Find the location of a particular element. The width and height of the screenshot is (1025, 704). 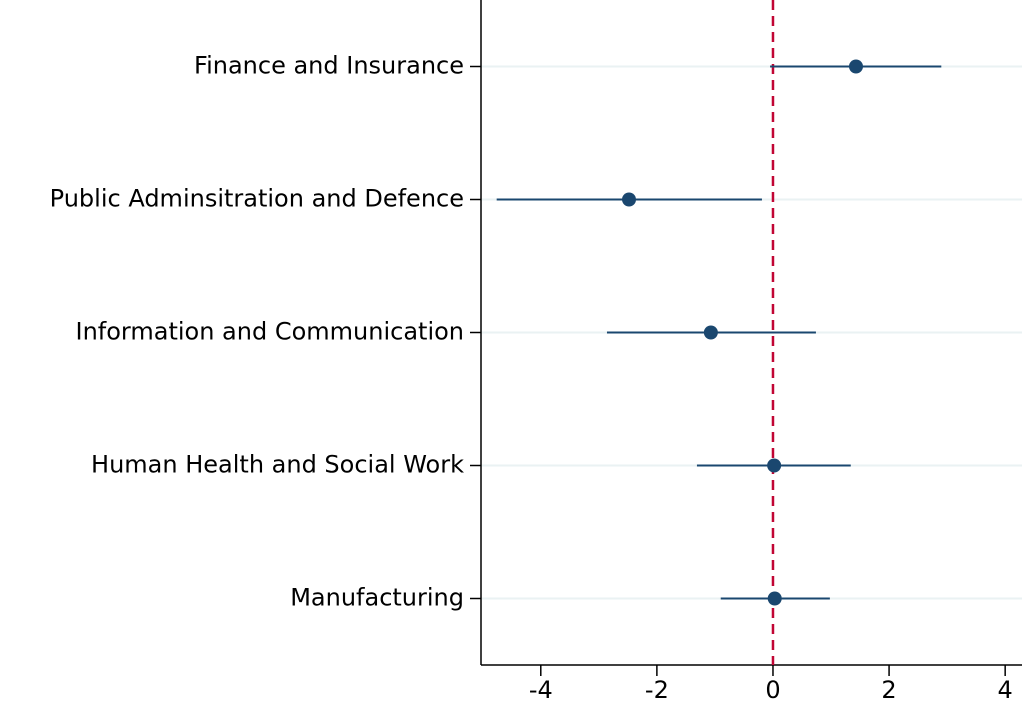

y-tick-label: Public Adminsitration and Defence is located at coordinates (257, 199).